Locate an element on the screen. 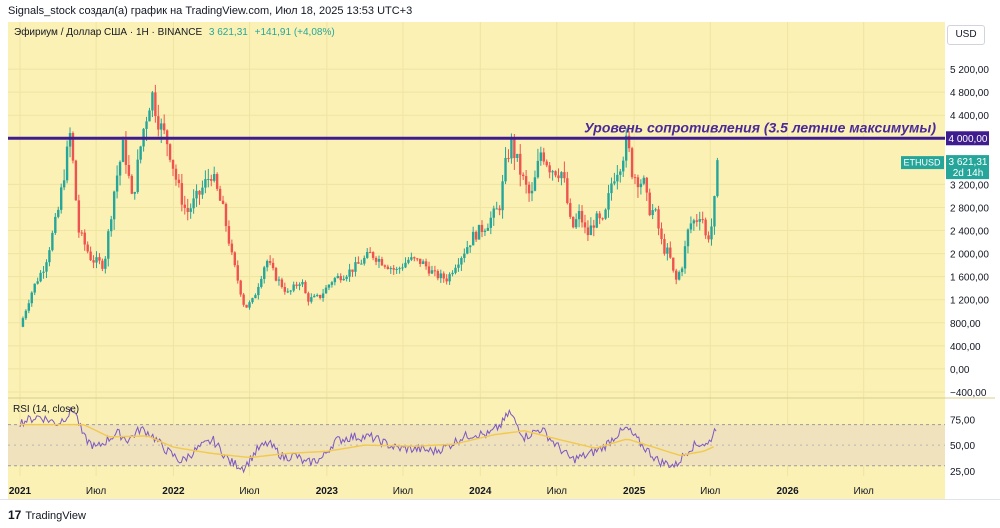 The image size is (1000, 528). resistance-price-tag is located at coordinates (967, 138).